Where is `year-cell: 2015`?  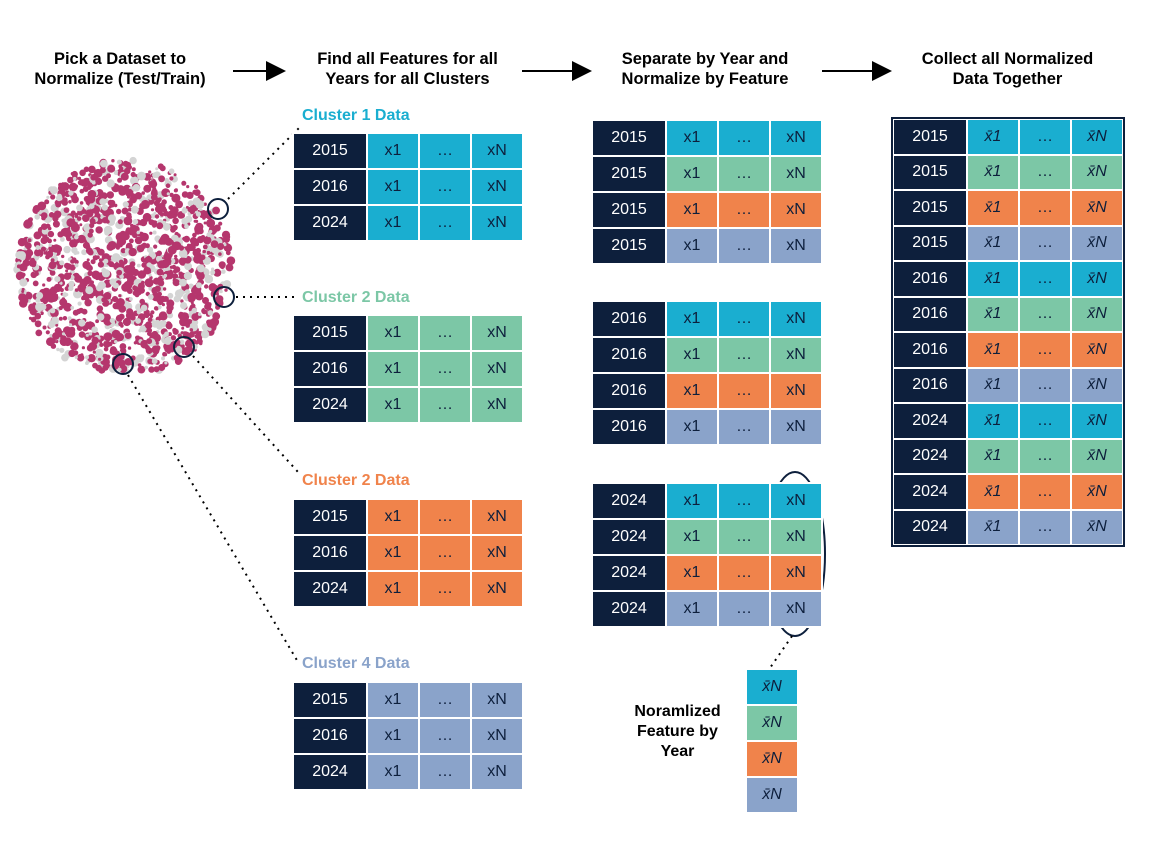 year-cell: 2015 is located at coordinates (629, 174).